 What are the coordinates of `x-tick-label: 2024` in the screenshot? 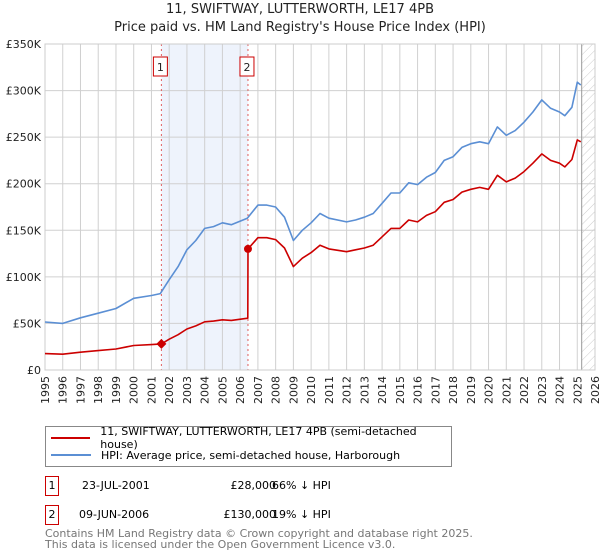 It's located at (560, 390).